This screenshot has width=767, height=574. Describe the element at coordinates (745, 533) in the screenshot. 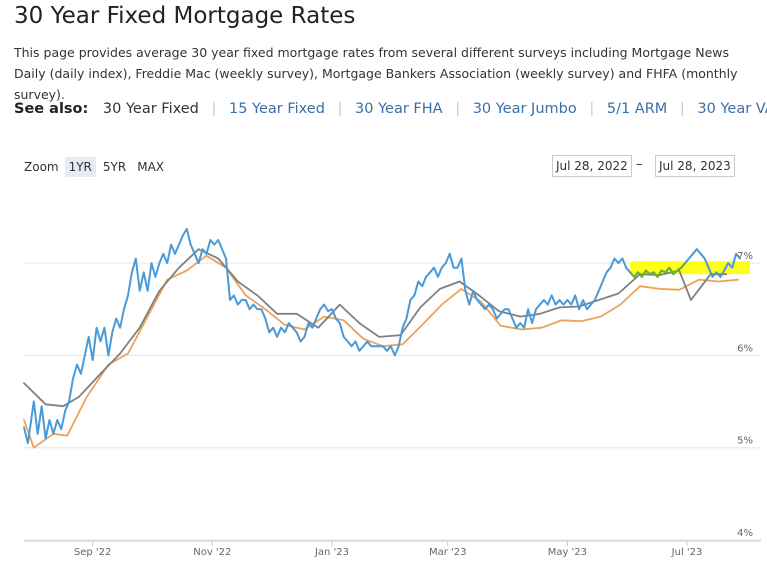

I see `y-tick-label: 4%` at that location.